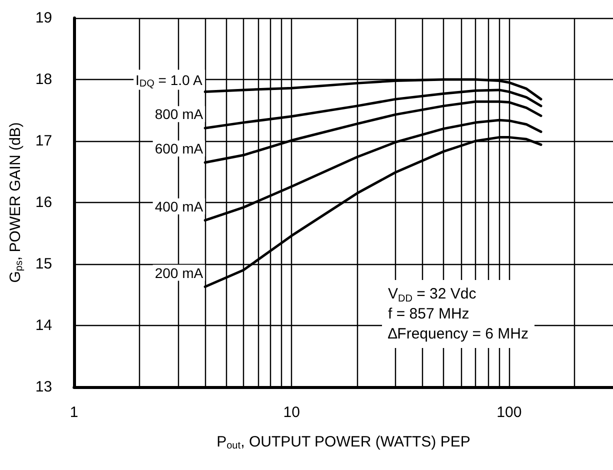 Image resolution: width=613 pixels, height=470 pixels. Describe the element at coordinates (43, 325) in the screenshot. I see `y-tick-label: 14` at that location.